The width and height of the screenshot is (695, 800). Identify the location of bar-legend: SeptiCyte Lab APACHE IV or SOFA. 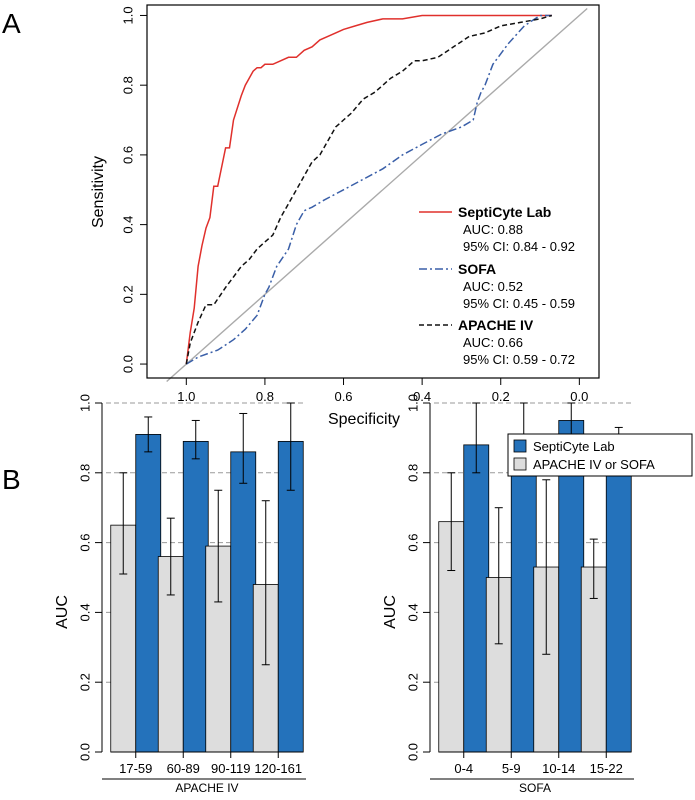
(600, 455).